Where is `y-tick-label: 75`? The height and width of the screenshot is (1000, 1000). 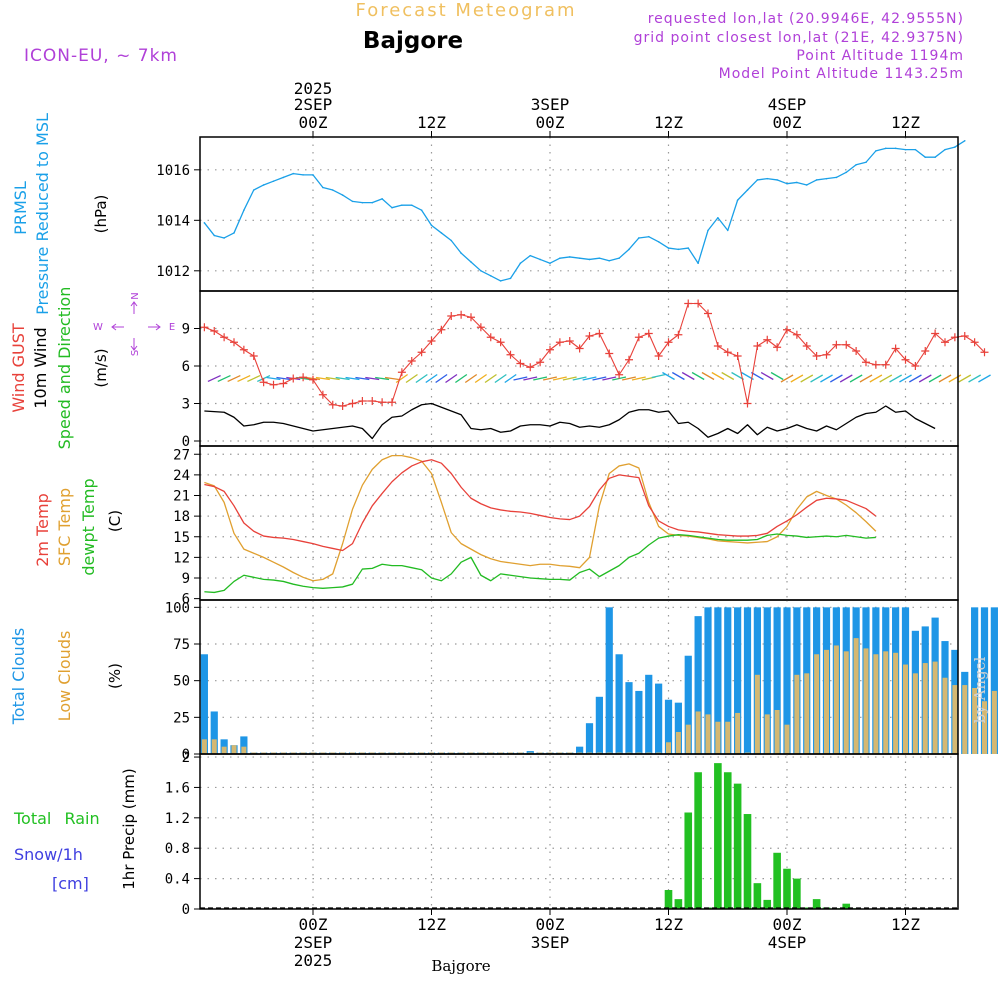 y-tick-label: 75 is located at coordinates (181, 645).